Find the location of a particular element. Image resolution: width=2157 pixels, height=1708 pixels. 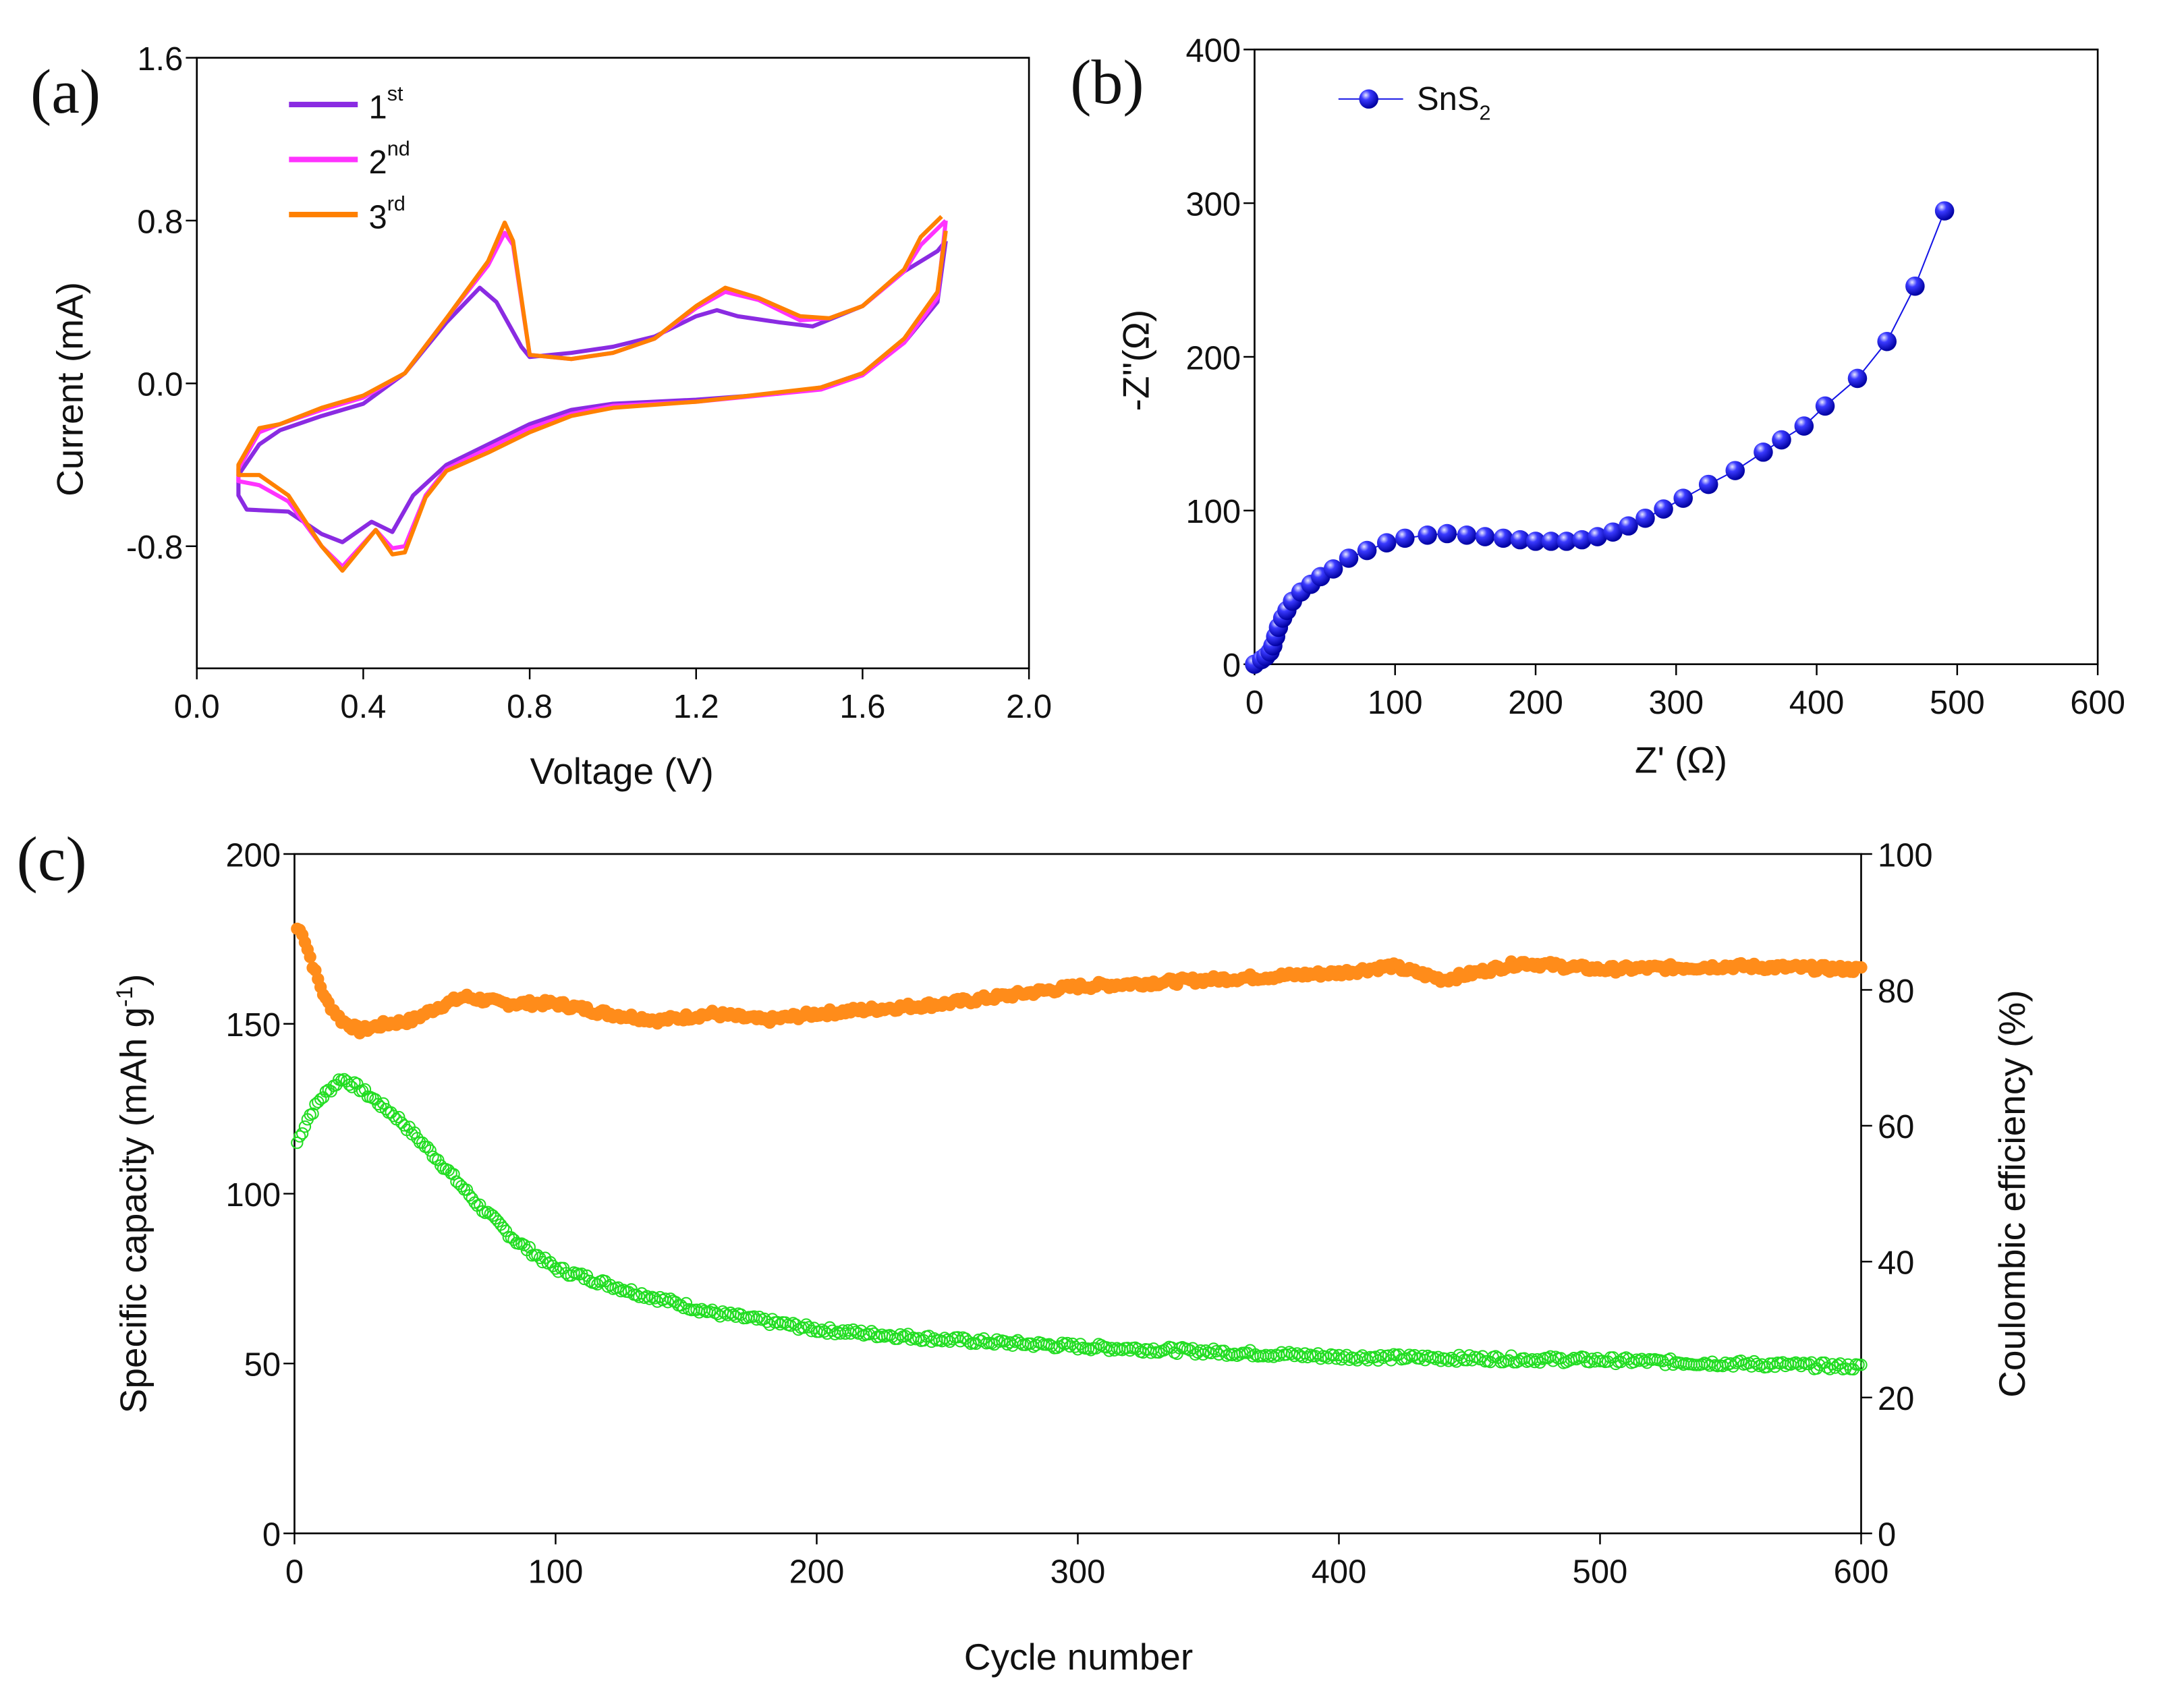

y-tick-label: 0.8 is located at coordinates (160, 222).